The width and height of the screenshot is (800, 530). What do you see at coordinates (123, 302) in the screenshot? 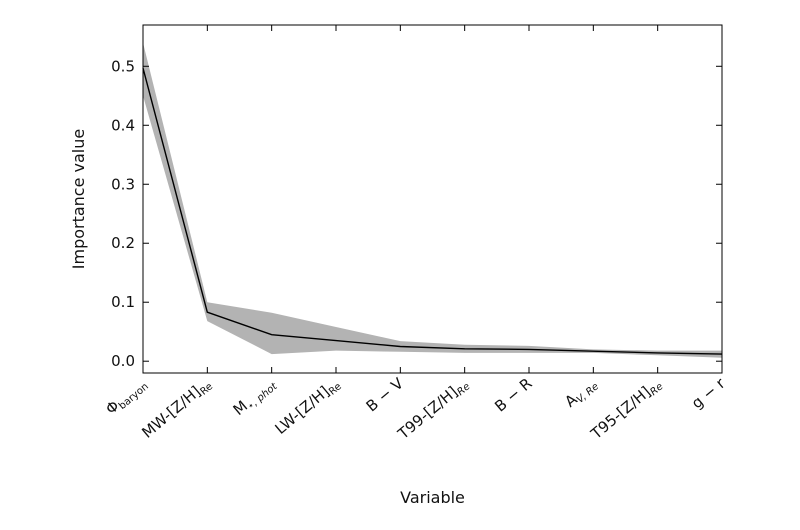
I see `y-tick-label: 0.1` at bounding box center [123, 302].